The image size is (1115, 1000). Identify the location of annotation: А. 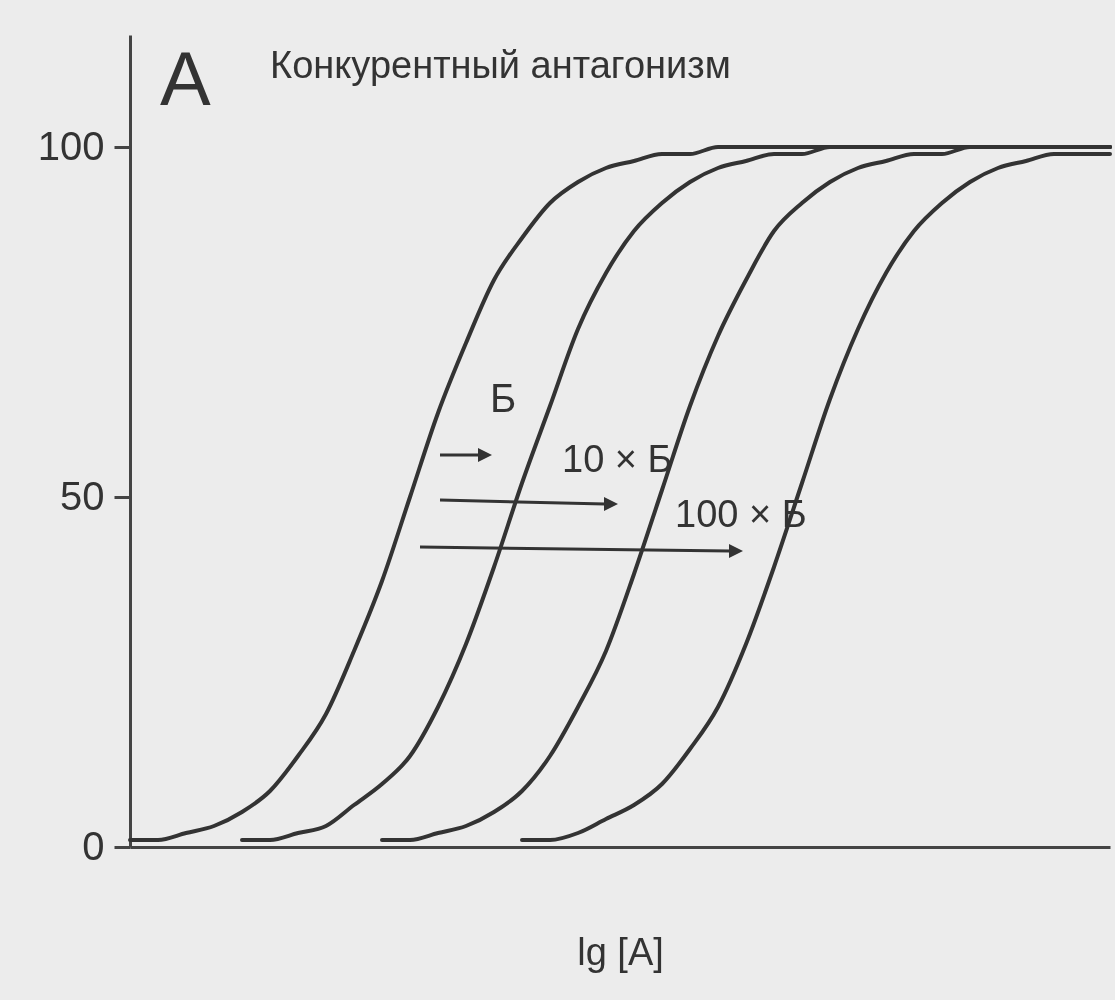
(185, 78).